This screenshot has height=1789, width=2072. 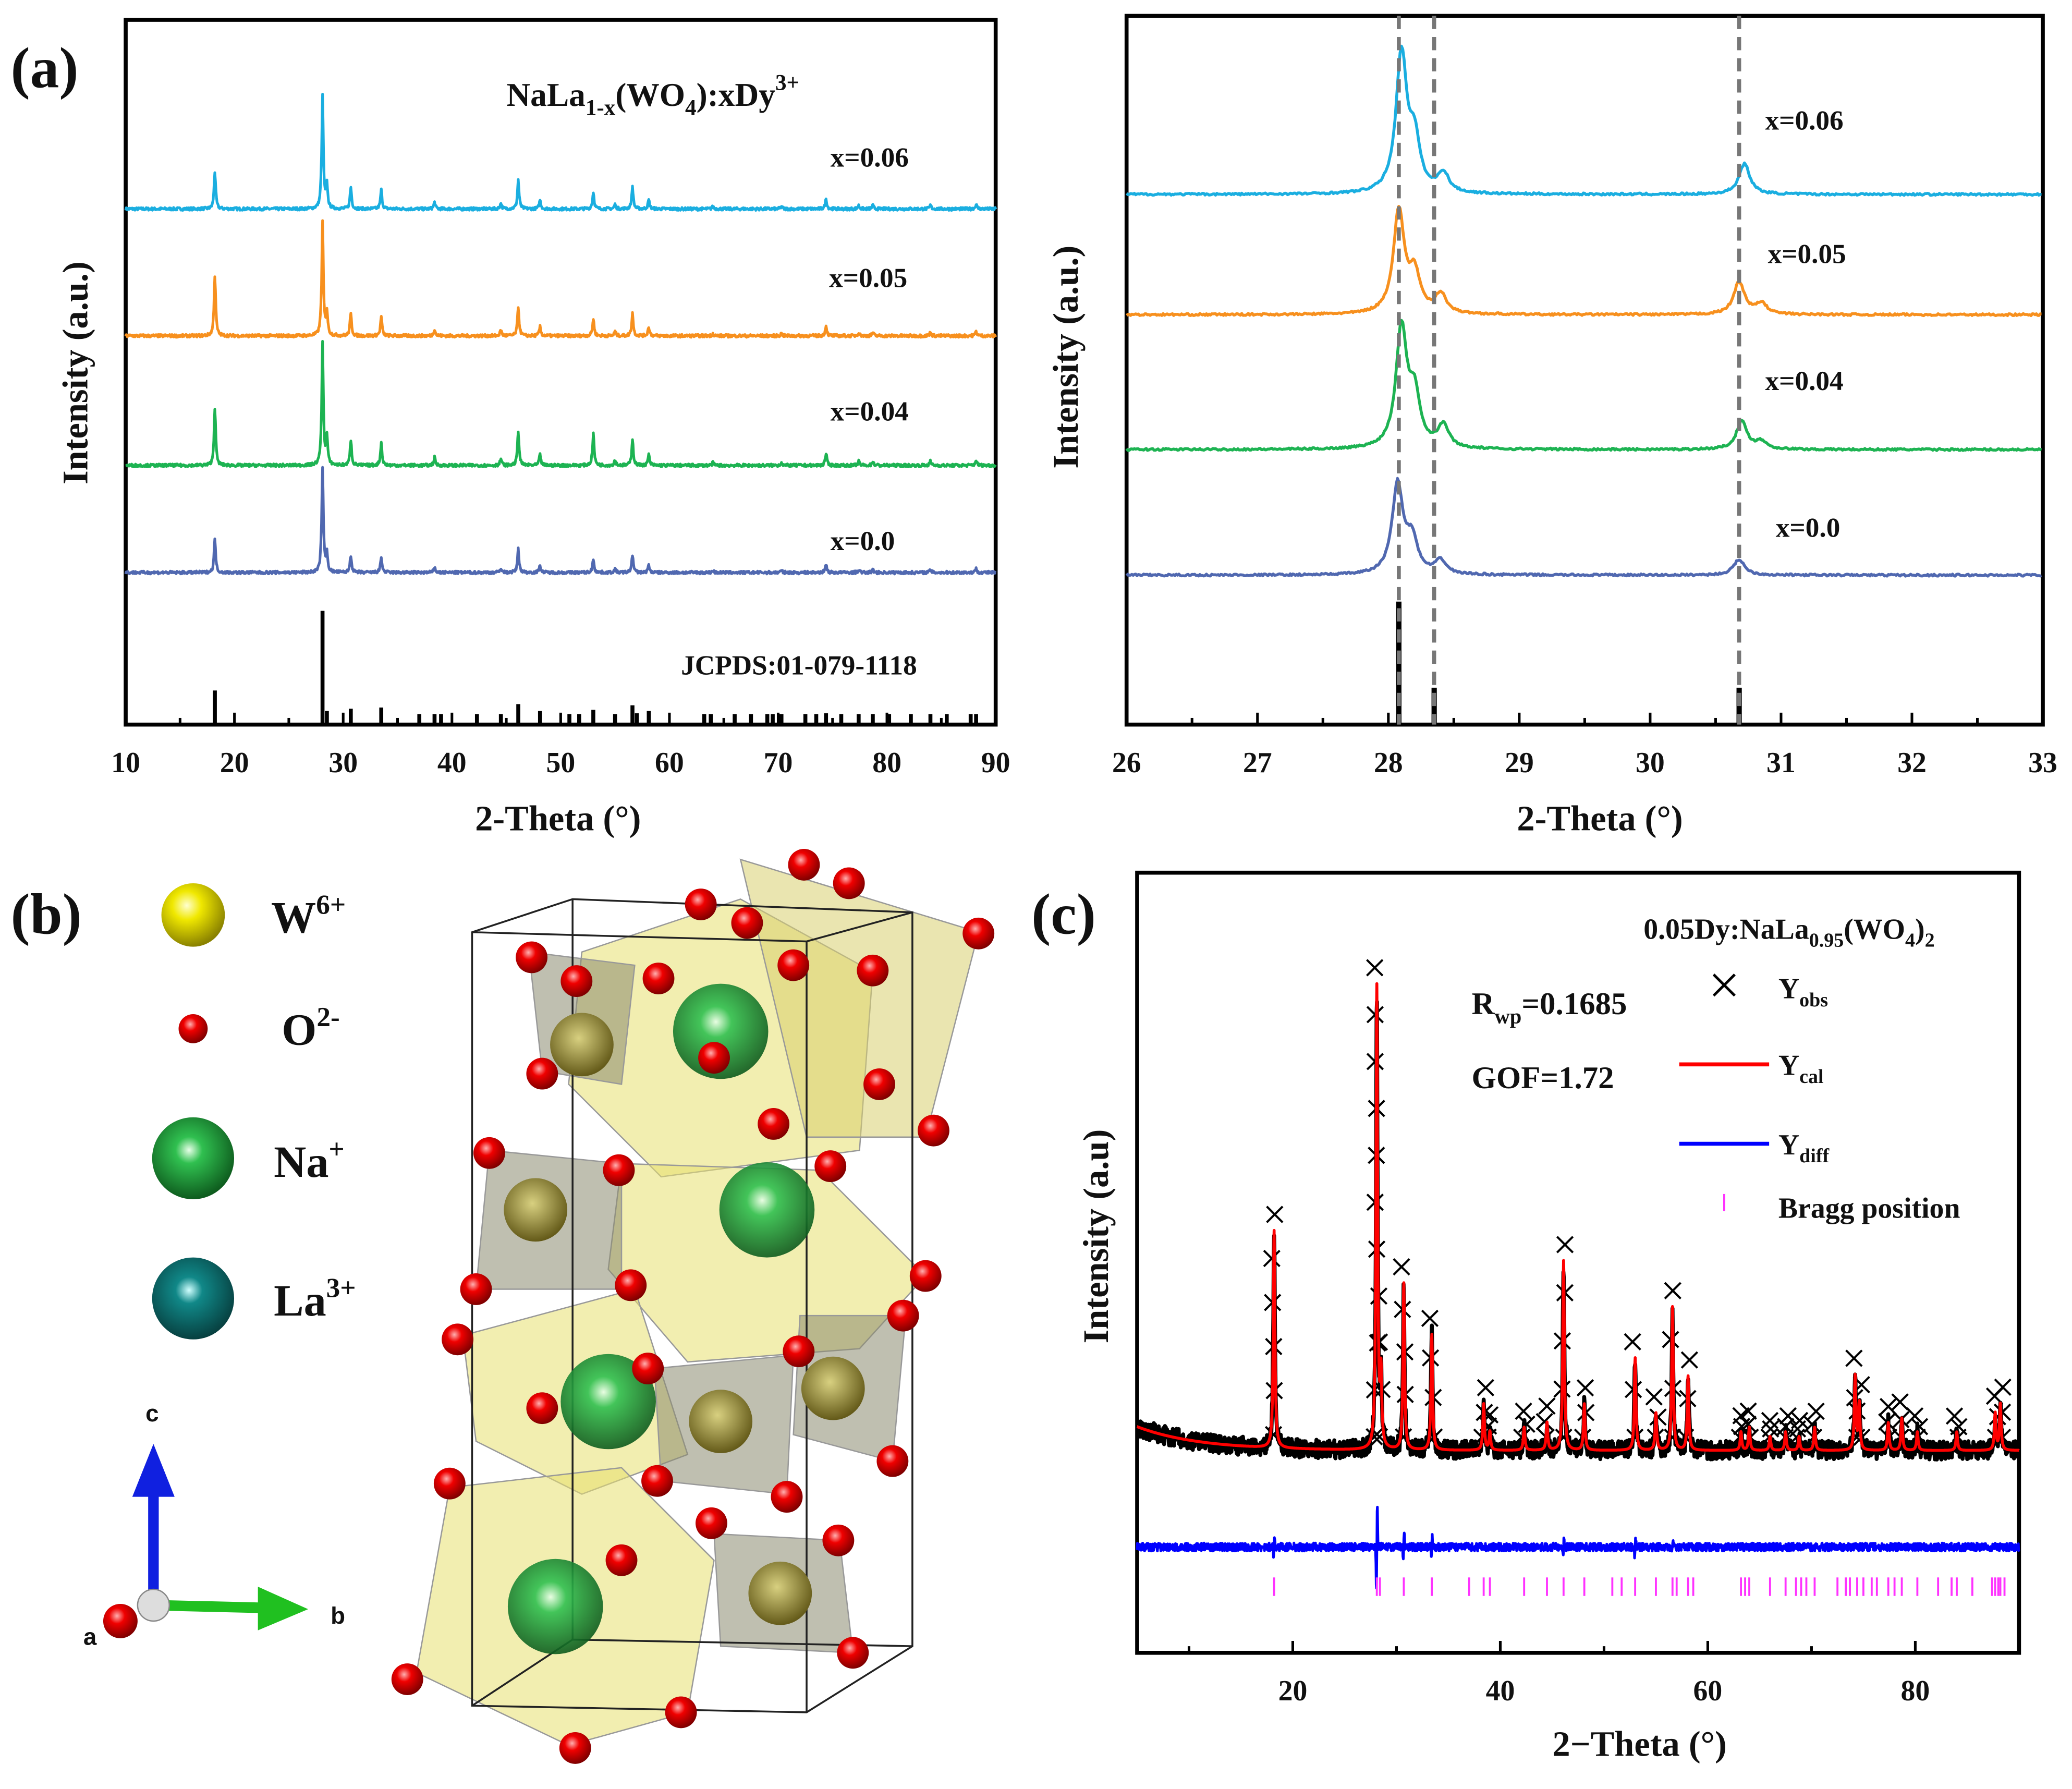 I want to click on xrd-zoom-curve-x000, so click(x=1583, y=527).